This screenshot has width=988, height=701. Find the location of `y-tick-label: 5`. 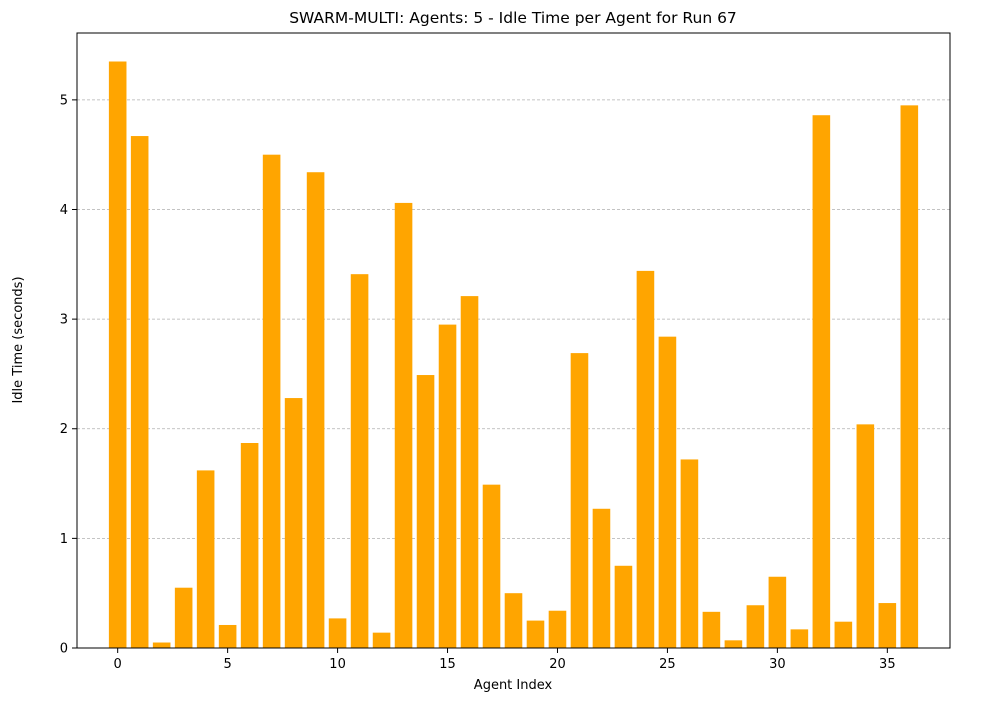

y-tick-label: 5 is located at coordinates (64, 100).